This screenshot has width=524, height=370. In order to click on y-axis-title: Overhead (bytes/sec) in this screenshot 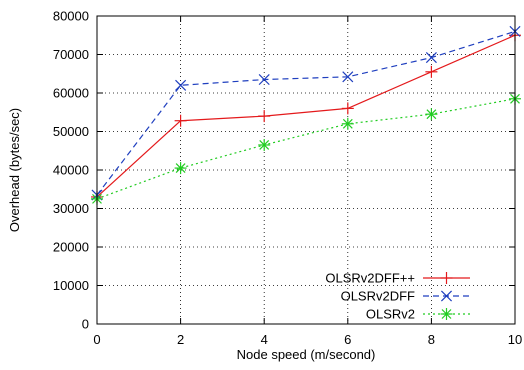, I will do `click(14, 170)`.